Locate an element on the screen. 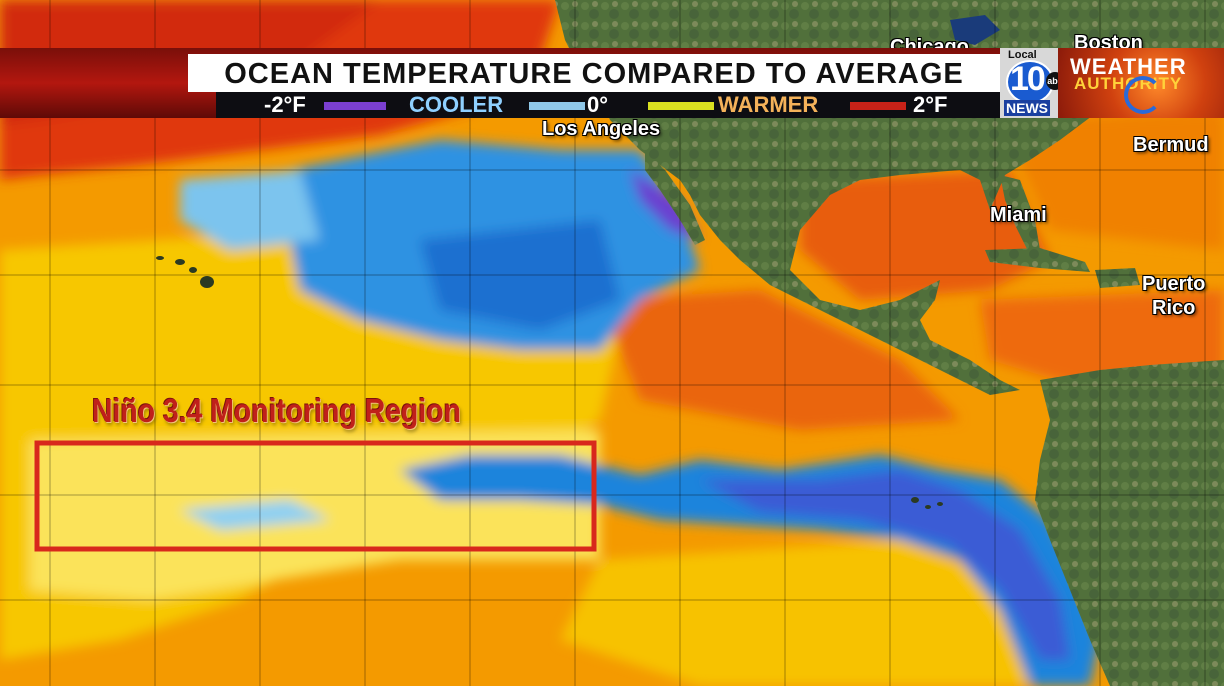 This screenshot has width=1224, height=686. local10-logo: Local 10 NEWS abc is located at coordinates (1032, 83).